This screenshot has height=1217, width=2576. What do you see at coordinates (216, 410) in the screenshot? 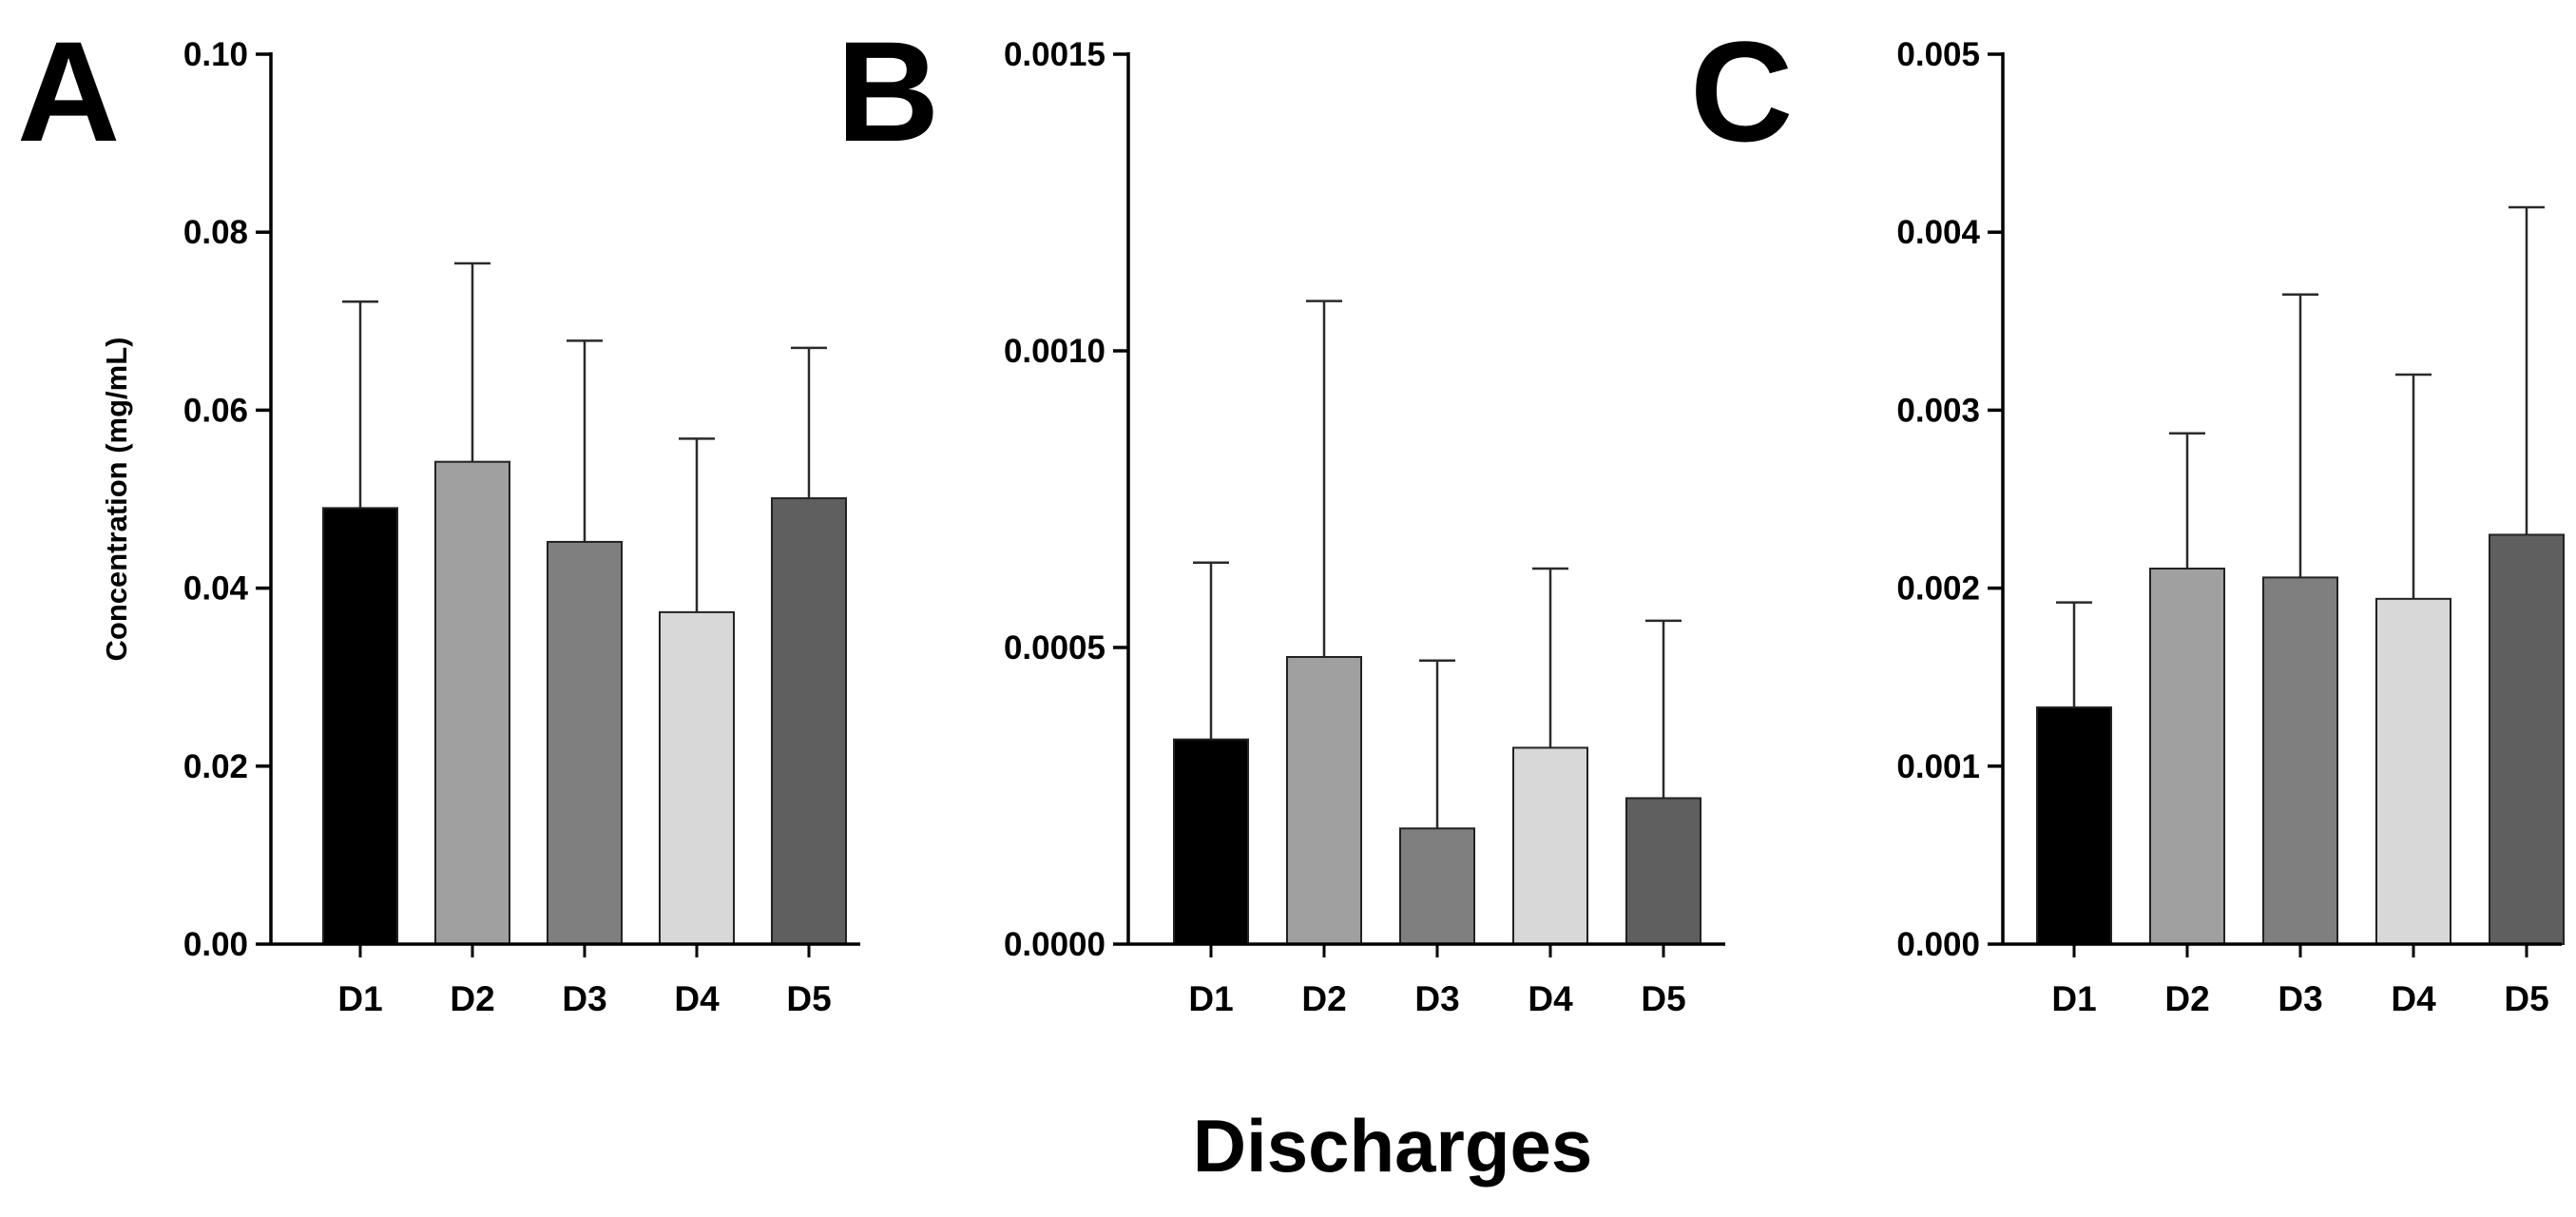
I see `y-tick-label: 0.06` at bounding box center [216, 410].